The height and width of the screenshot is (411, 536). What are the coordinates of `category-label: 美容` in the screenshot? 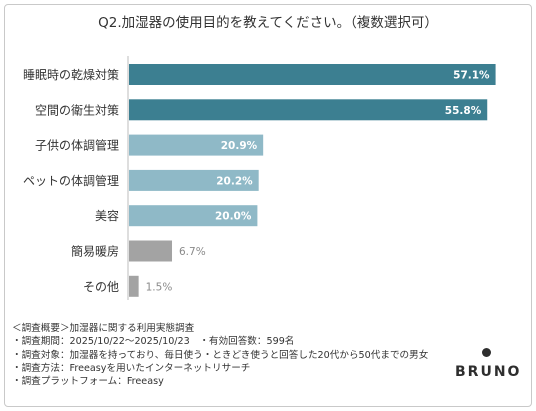 It's located at (107, 215).